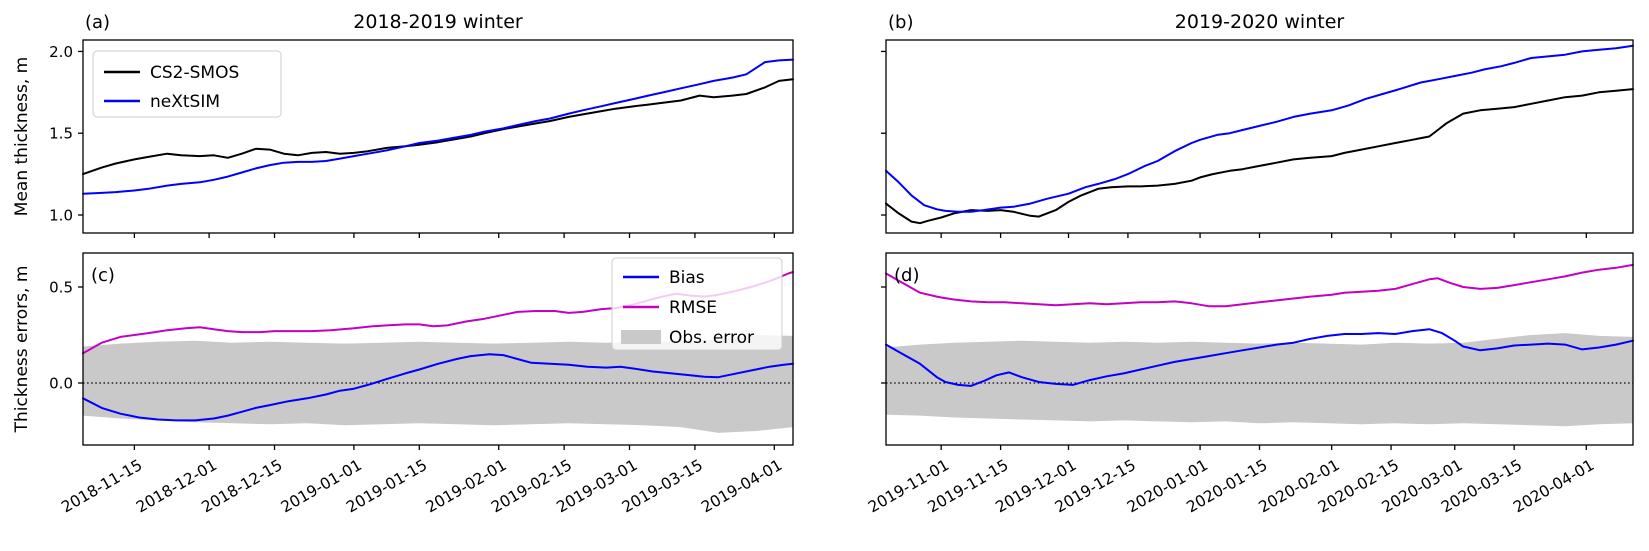 This screenshot has height=551, width=1649. Describe the element at coordinates (900, 22) in the screenshot. I see `panel-label-b: (b)` at that location.